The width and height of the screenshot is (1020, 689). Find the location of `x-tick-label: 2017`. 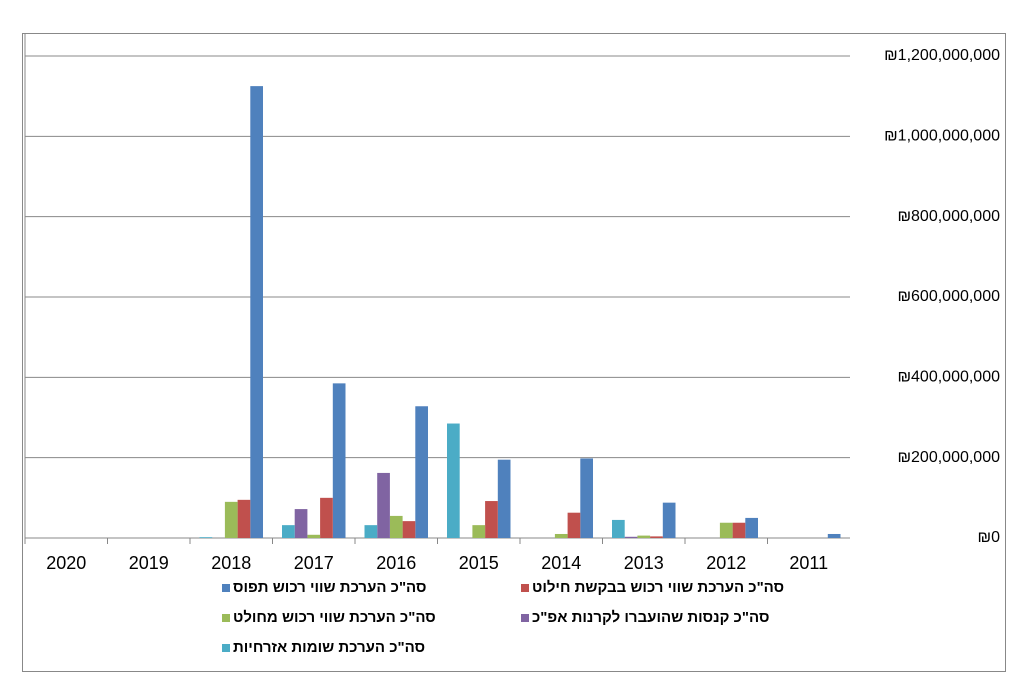

x-tick-label: 2017 is located at coordinates (314, 563).